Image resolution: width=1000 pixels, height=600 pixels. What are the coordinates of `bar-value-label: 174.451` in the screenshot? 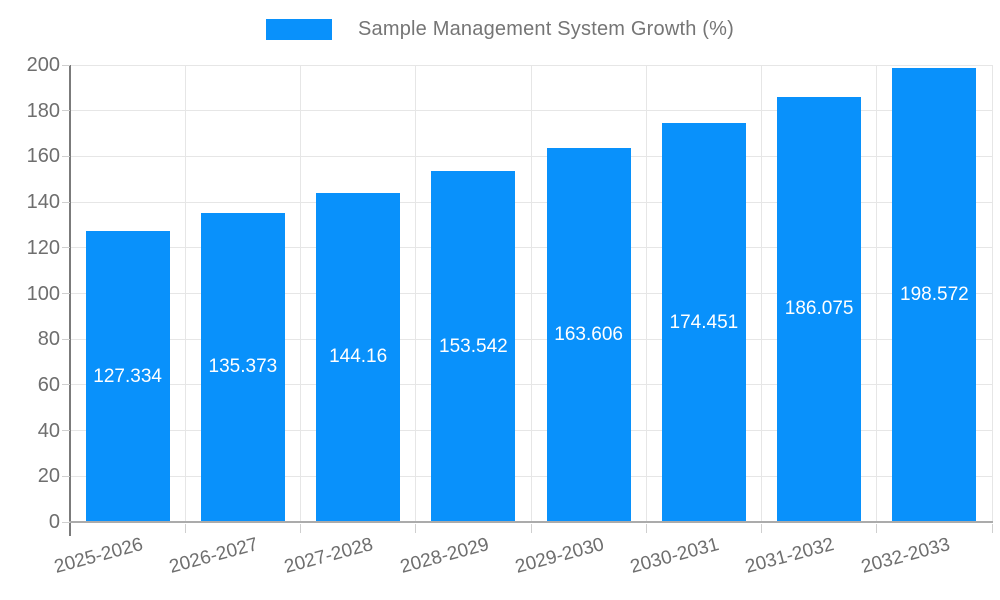 It's located at (704, 322).